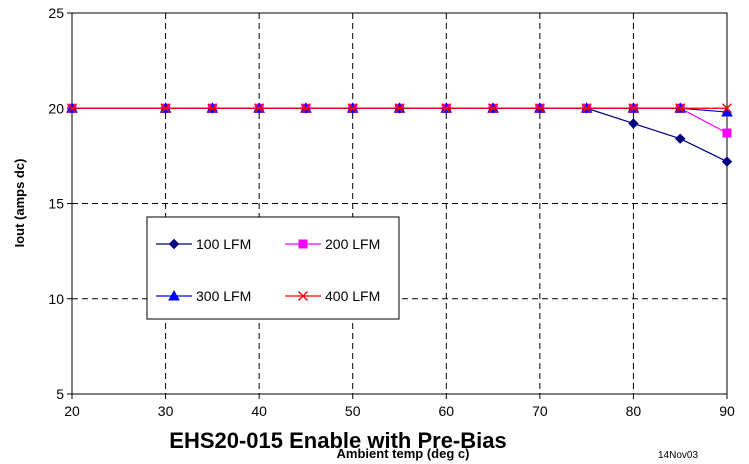 Image resolution: width=749 pixels, height=464 pixels. Describe the element at coordinates (72, 411) in the screenshot. I see `x-tick-label: 20` at that location.